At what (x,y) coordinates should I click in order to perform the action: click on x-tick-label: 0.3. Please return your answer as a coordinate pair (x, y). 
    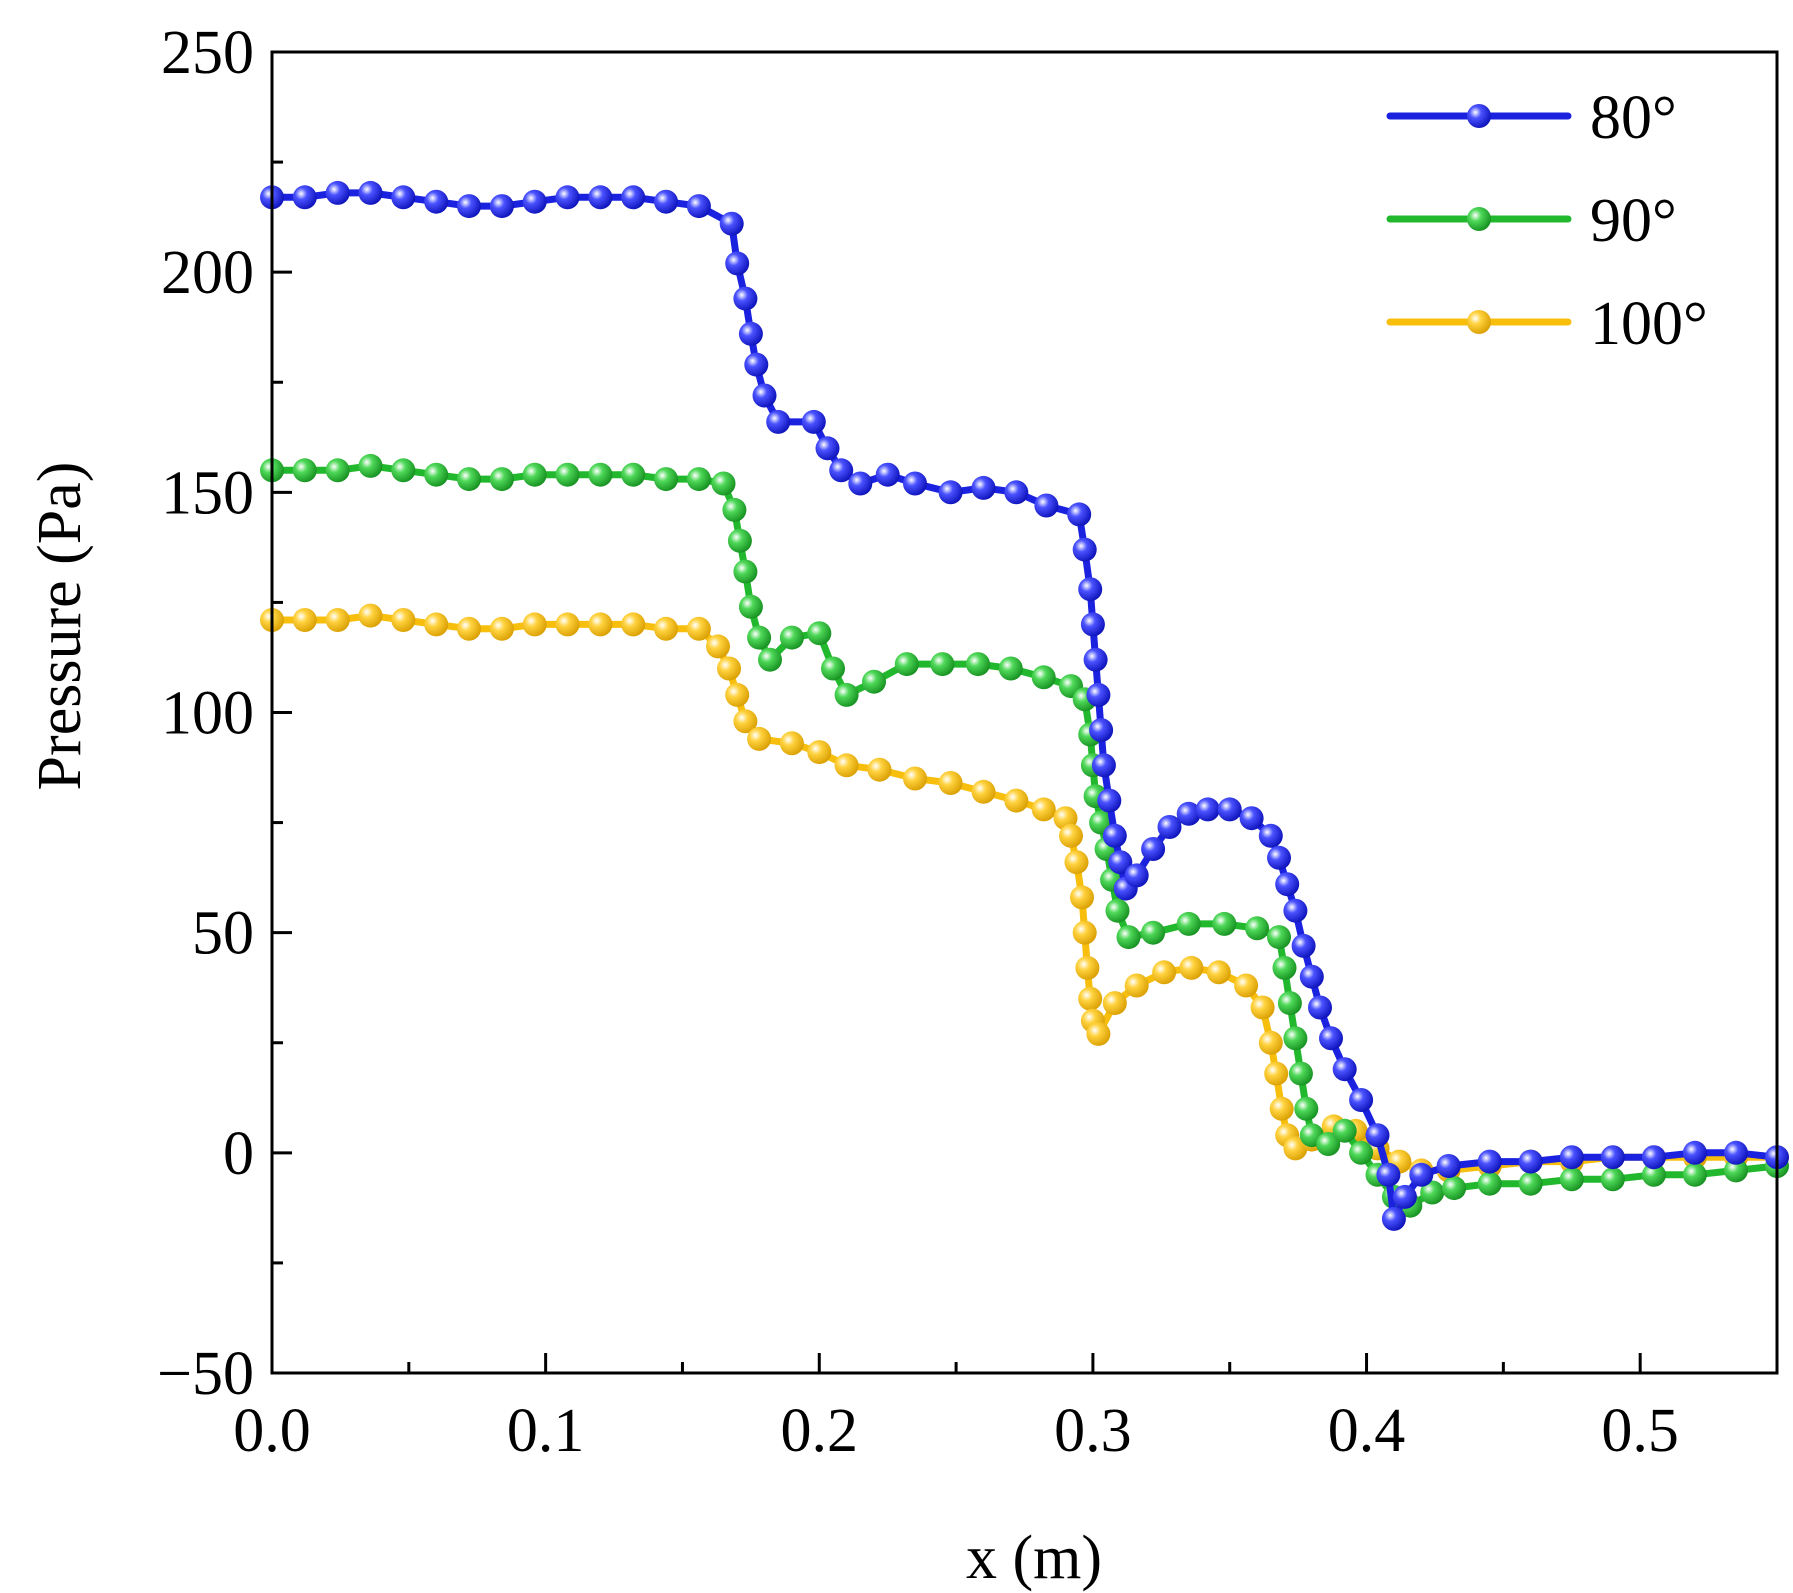
    Looking at the image, I should click on (1093, 1431).